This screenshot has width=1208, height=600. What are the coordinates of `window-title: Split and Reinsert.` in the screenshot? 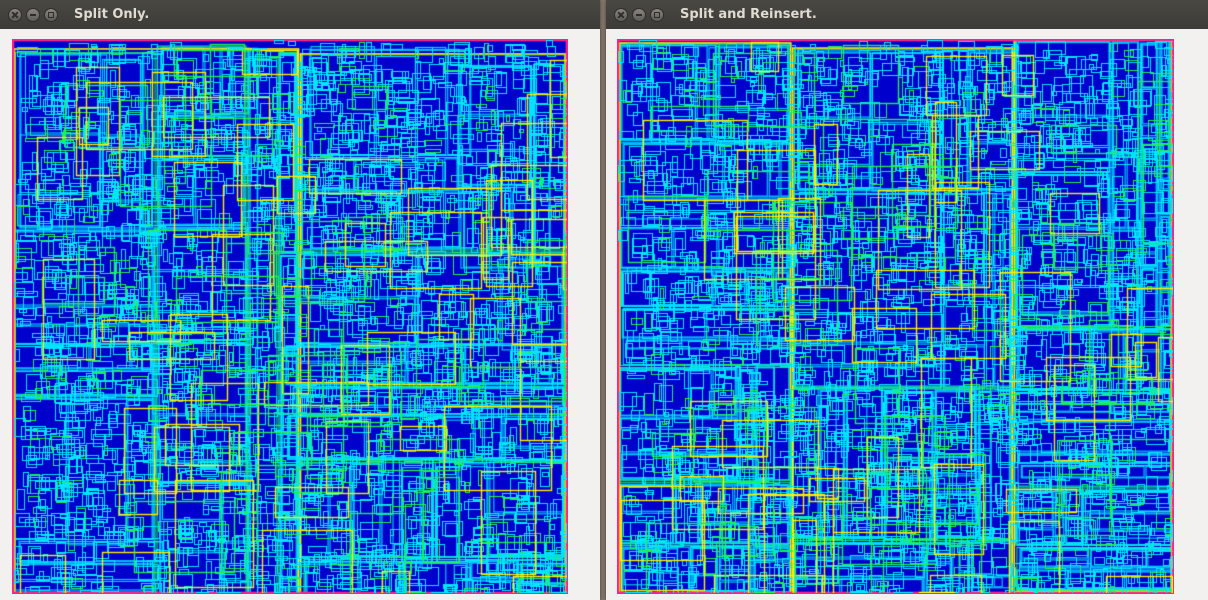 It's located at (748, 14).